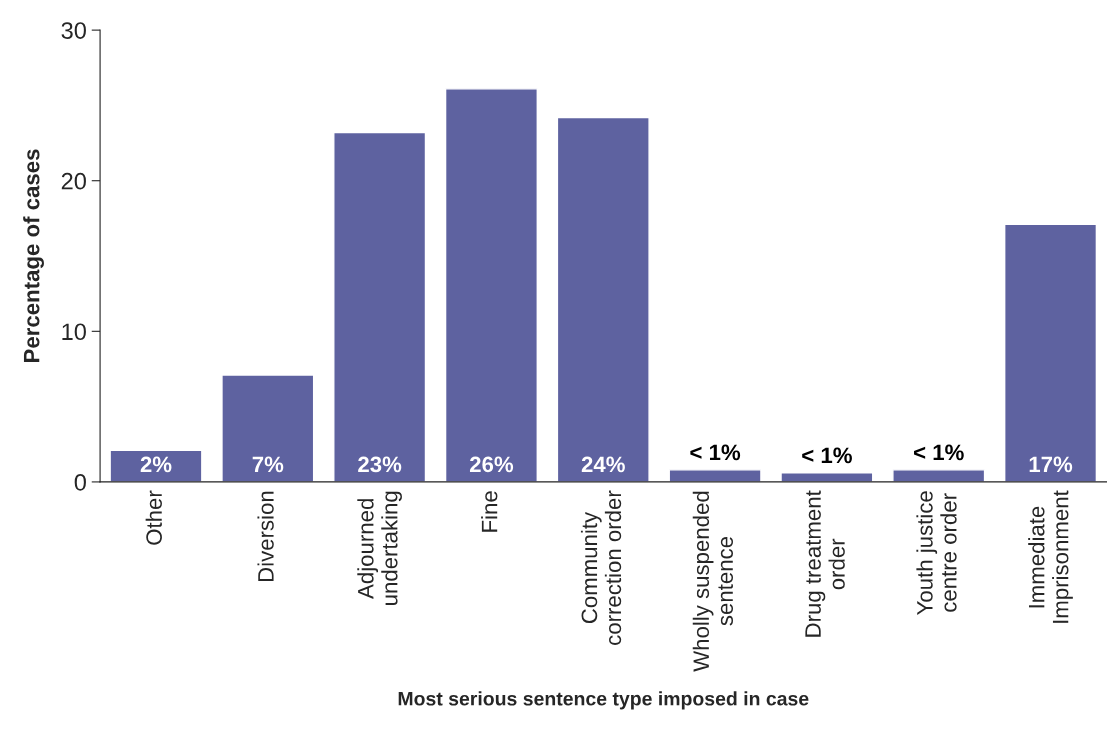 Image resolution: width=1112 pixels, height=753 pixels. I want to click on x-tick-label: Wholly suspended sentence, so click(713, 581).